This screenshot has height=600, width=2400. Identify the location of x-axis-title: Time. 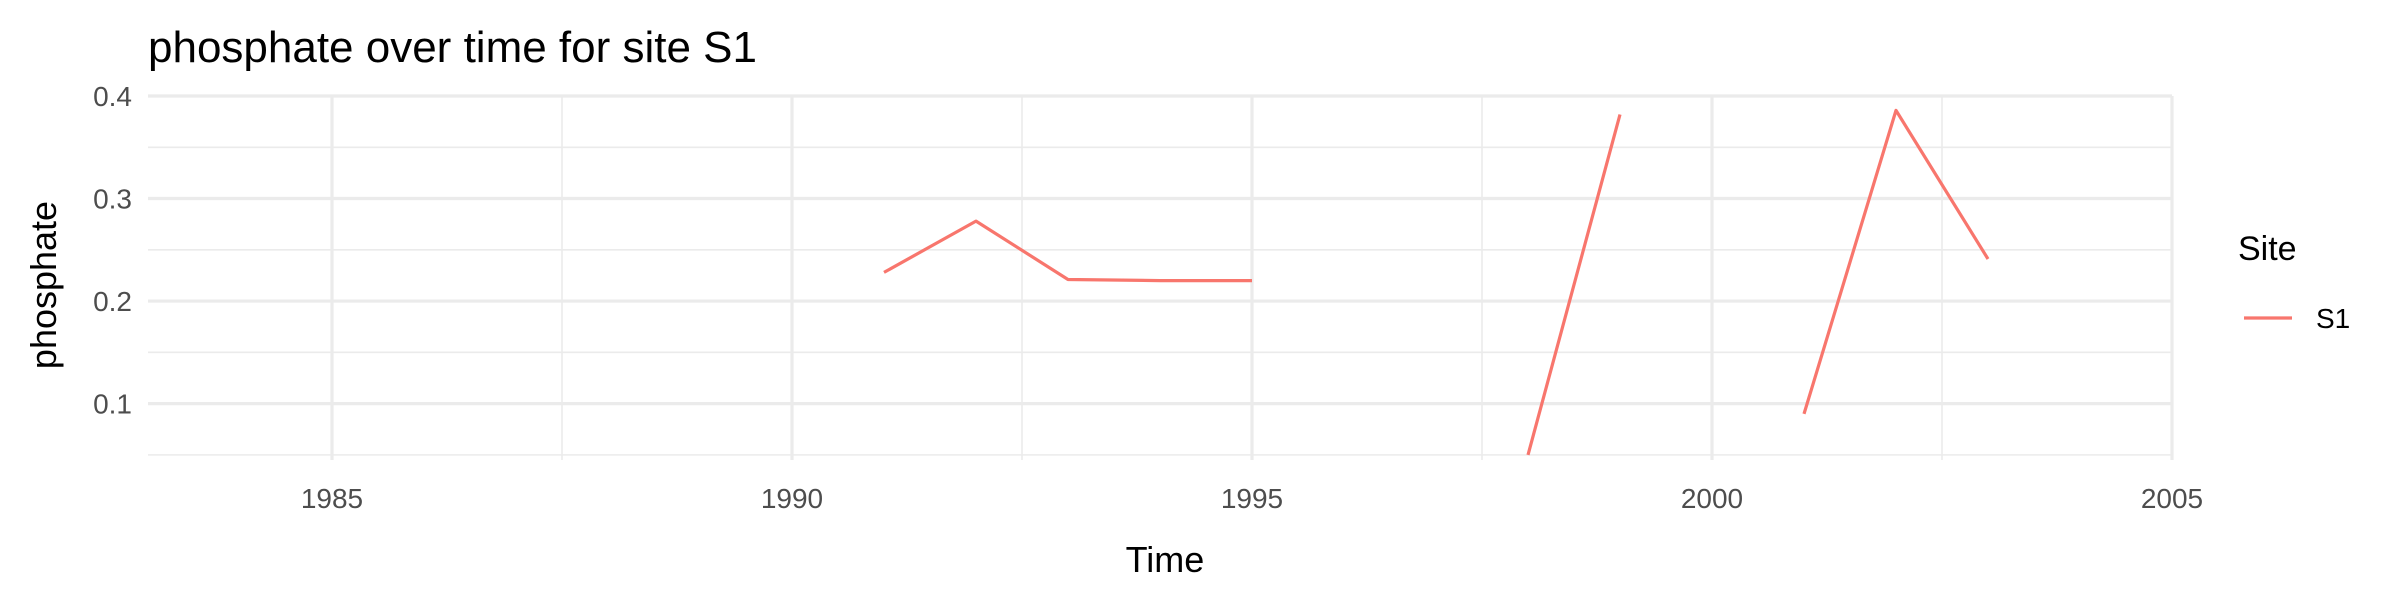
(1165, 559).